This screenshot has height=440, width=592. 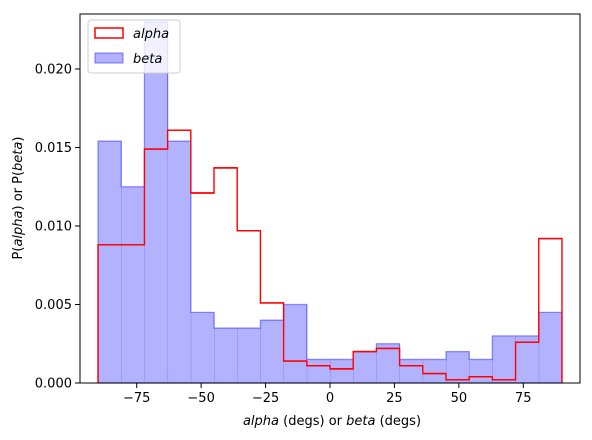 What do you see at coordinates (200, 398) in the screenshot?
I see `x-tick-label: −50` at bounding box center [200, 398].